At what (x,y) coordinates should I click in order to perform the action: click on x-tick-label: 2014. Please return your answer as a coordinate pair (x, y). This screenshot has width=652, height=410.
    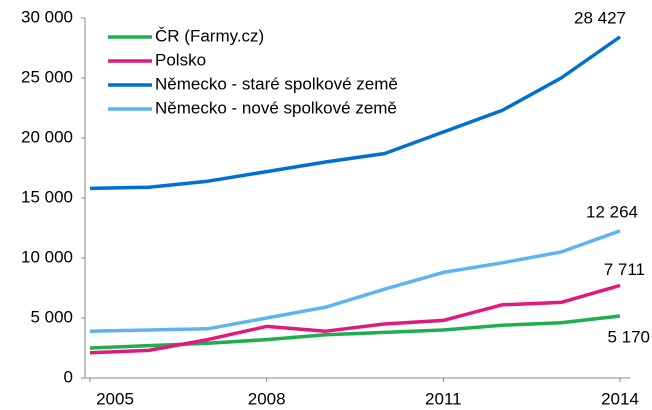
    Looking at the image, I should click on (620, 398).